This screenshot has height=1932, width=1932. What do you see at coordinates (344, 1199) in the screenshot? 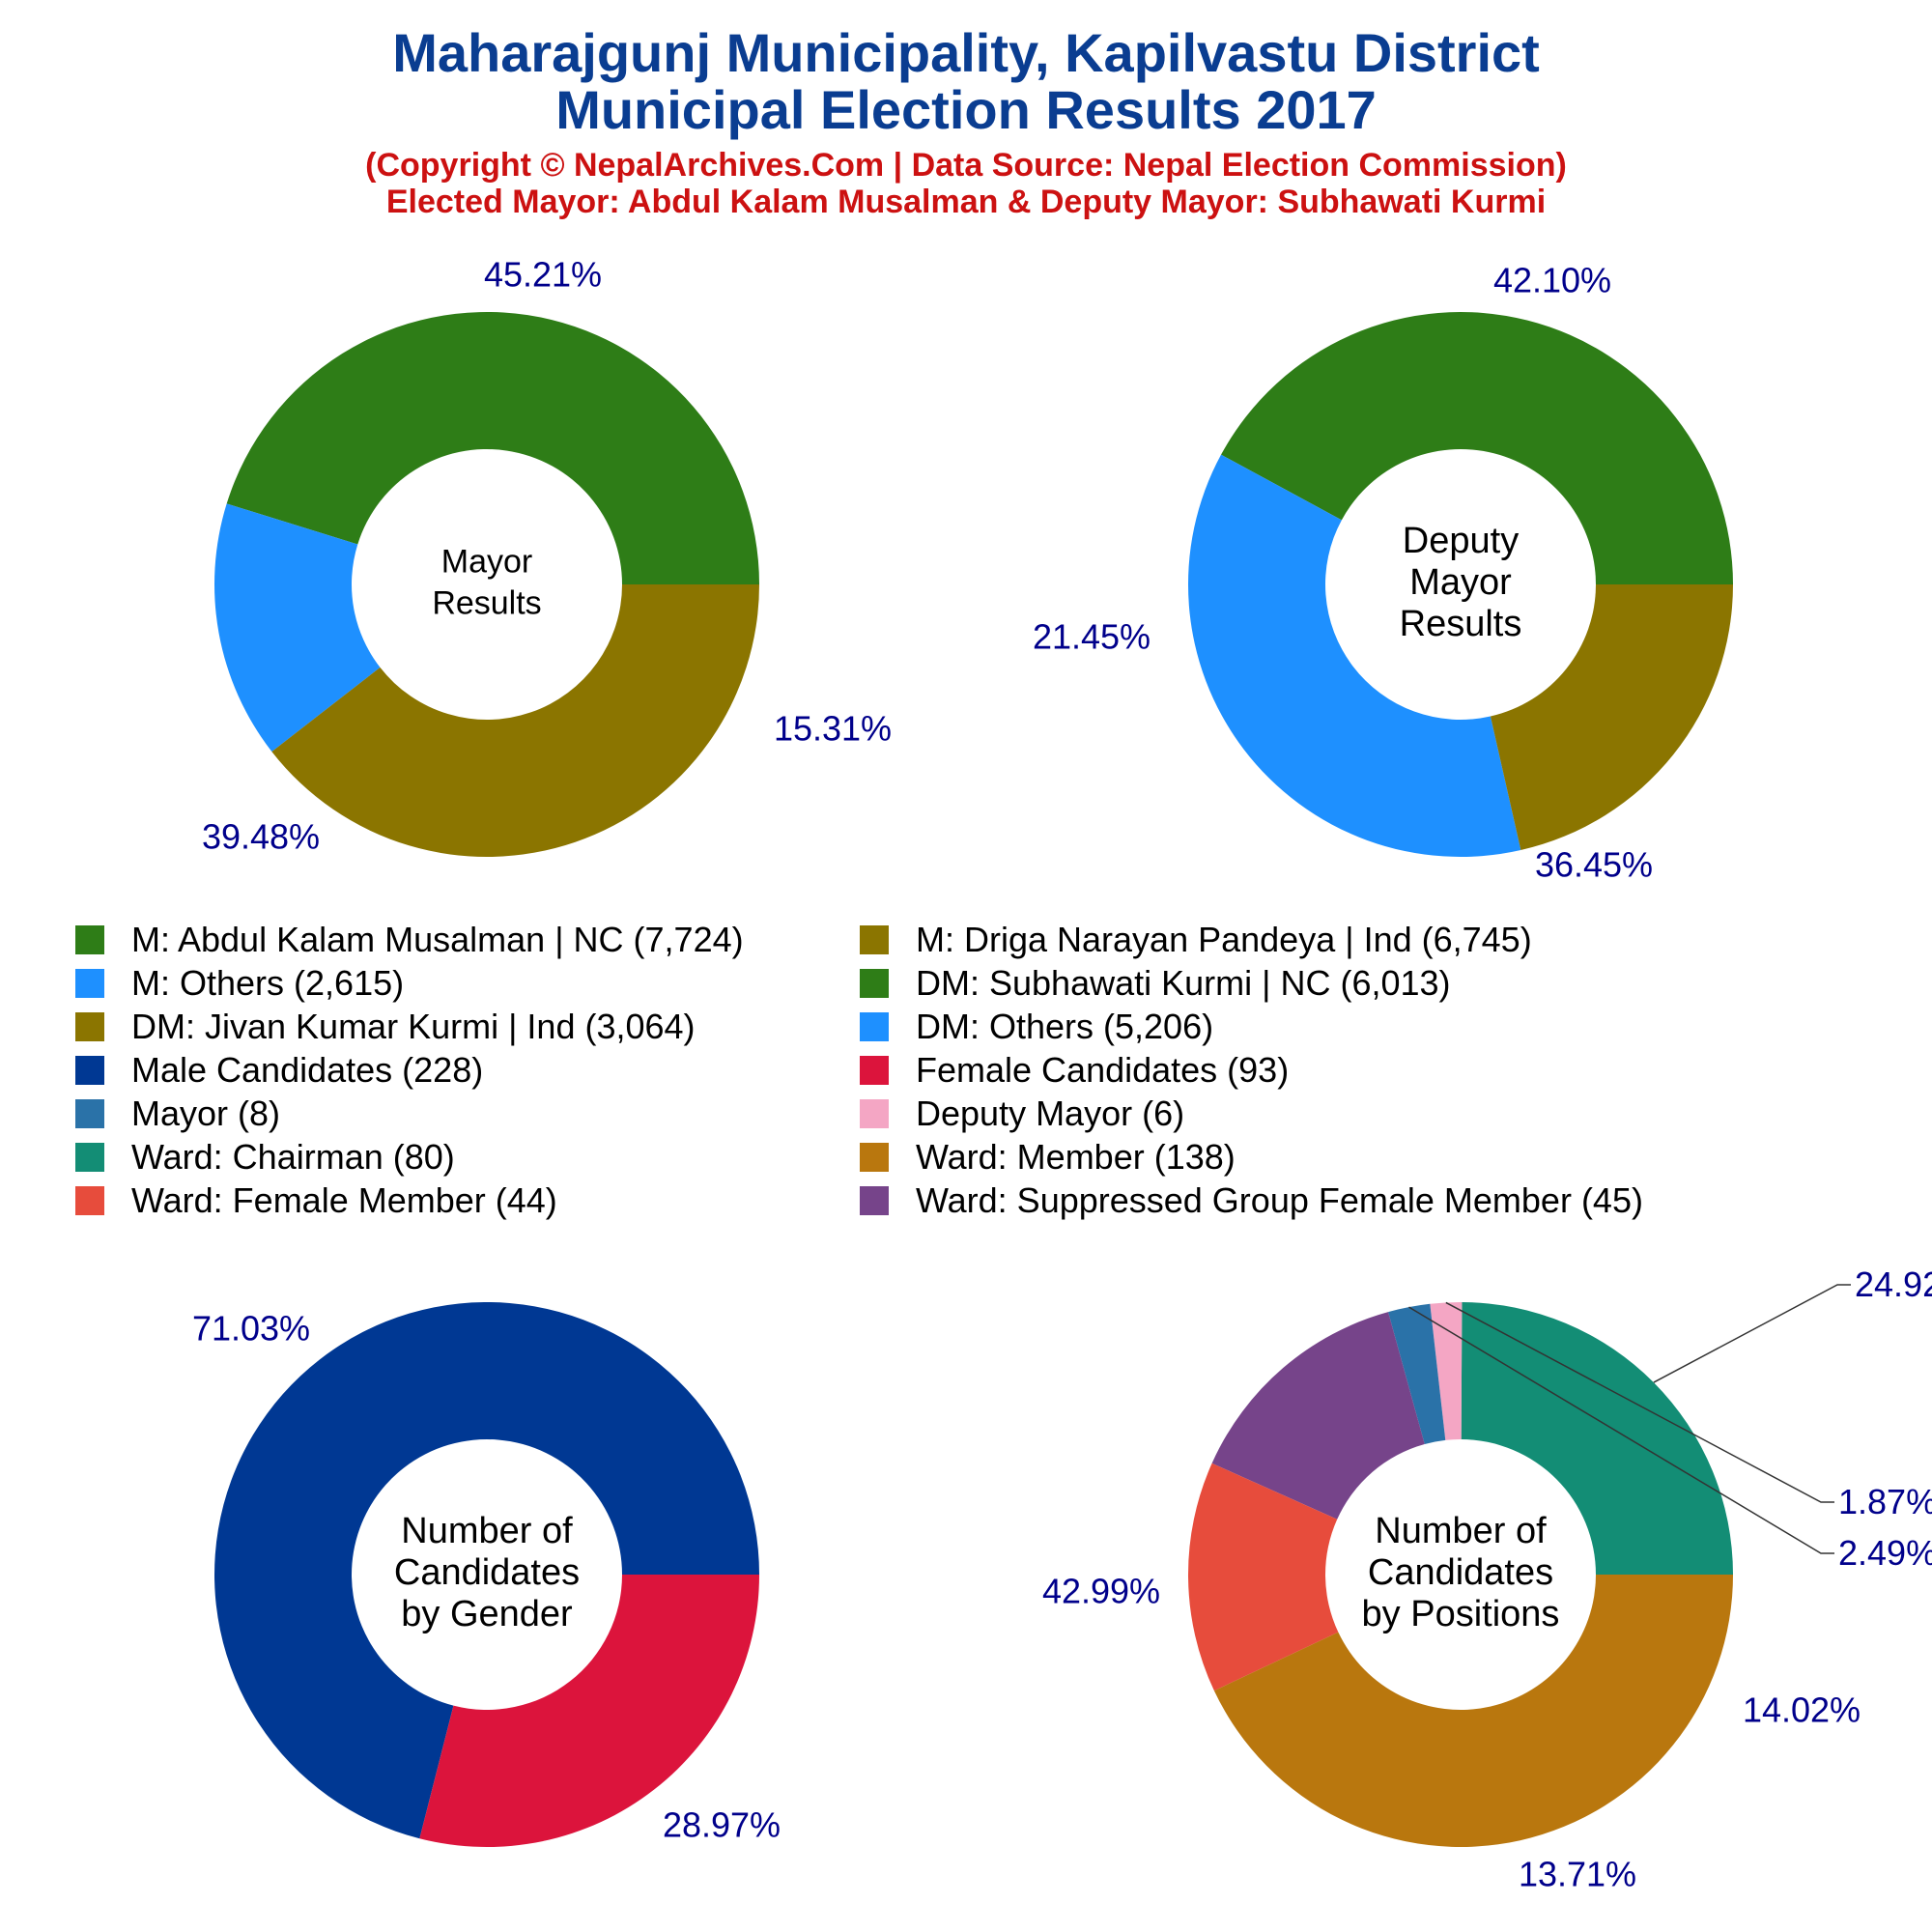
I see `legend-label: Ward: Female Member (44)` at bounding box center [344, 1199].